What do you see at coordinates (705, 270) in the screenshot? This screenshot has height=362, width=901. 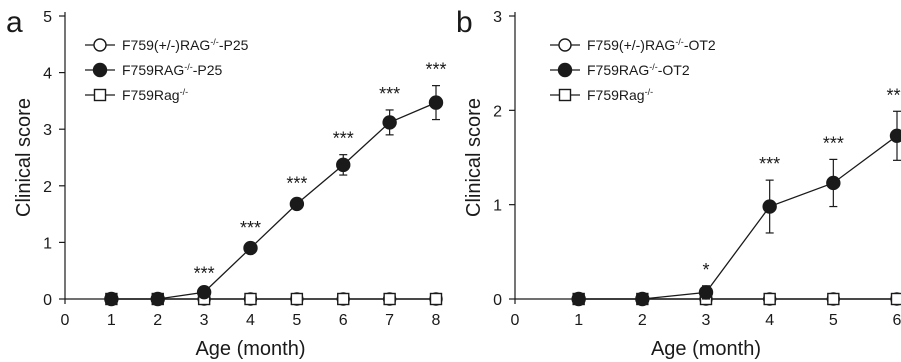 I see `significance-label: *` at bounding box center [705, 270].